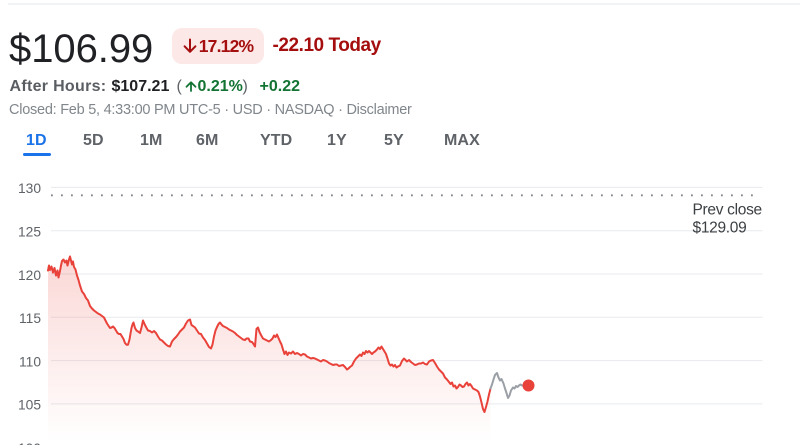 The height and width of the screenshot is (445, 800). What do you see at coordinates (29, 188) in the screenshot?
I see `svg-text: 130` at bounding box center [29, 188].